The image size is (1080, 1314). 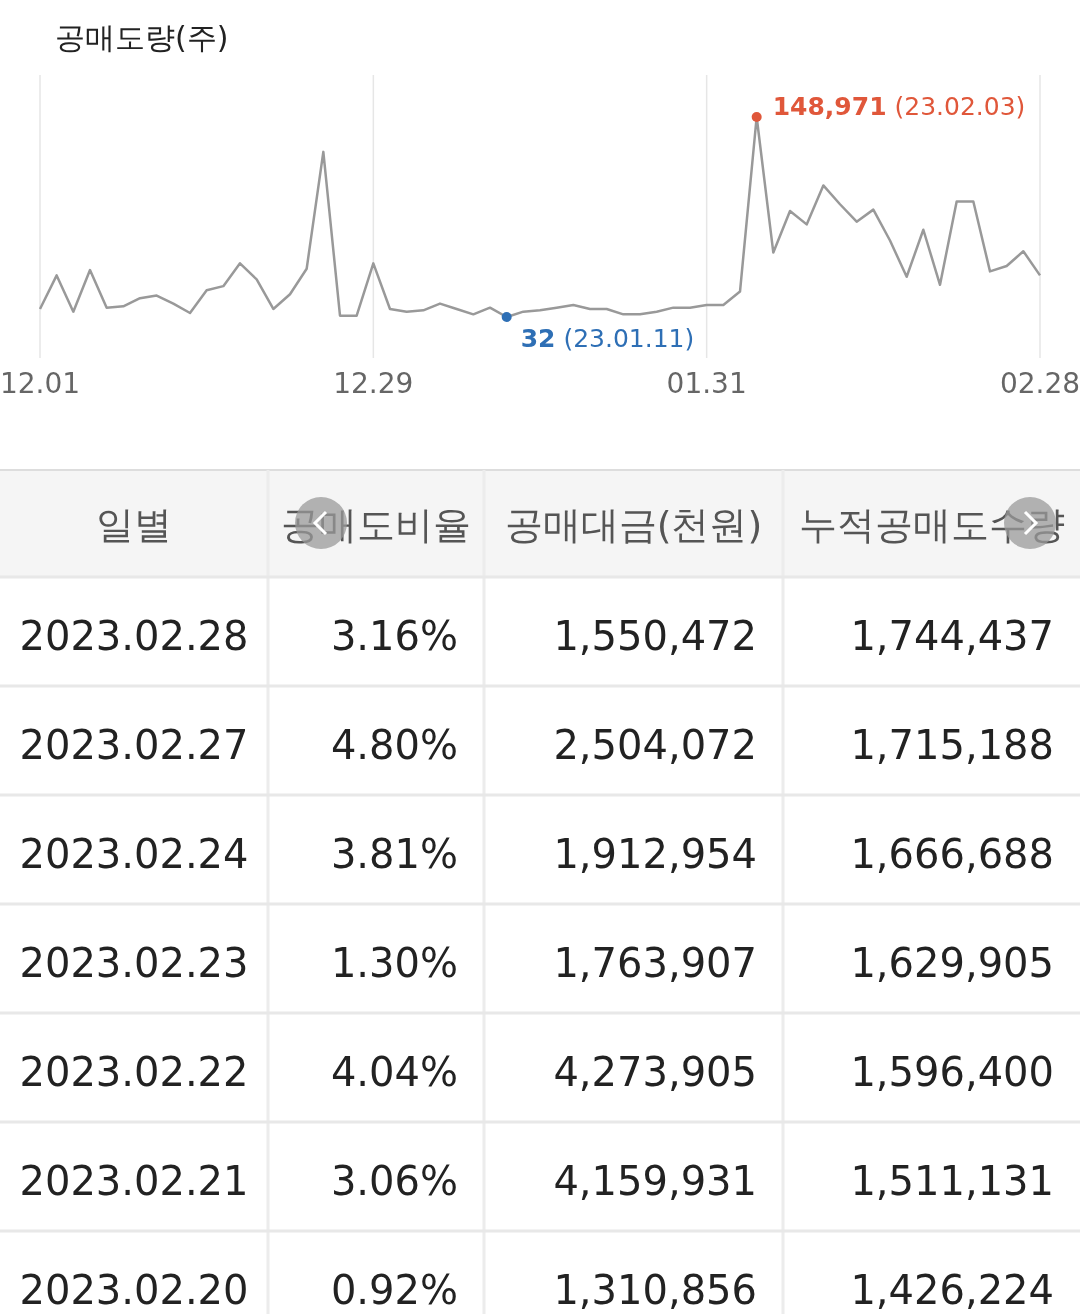 What do you see at coordinates (373, 383) in the screenshot?
I see `x-tick-label: 12.29` at bounding box center [373, 383].